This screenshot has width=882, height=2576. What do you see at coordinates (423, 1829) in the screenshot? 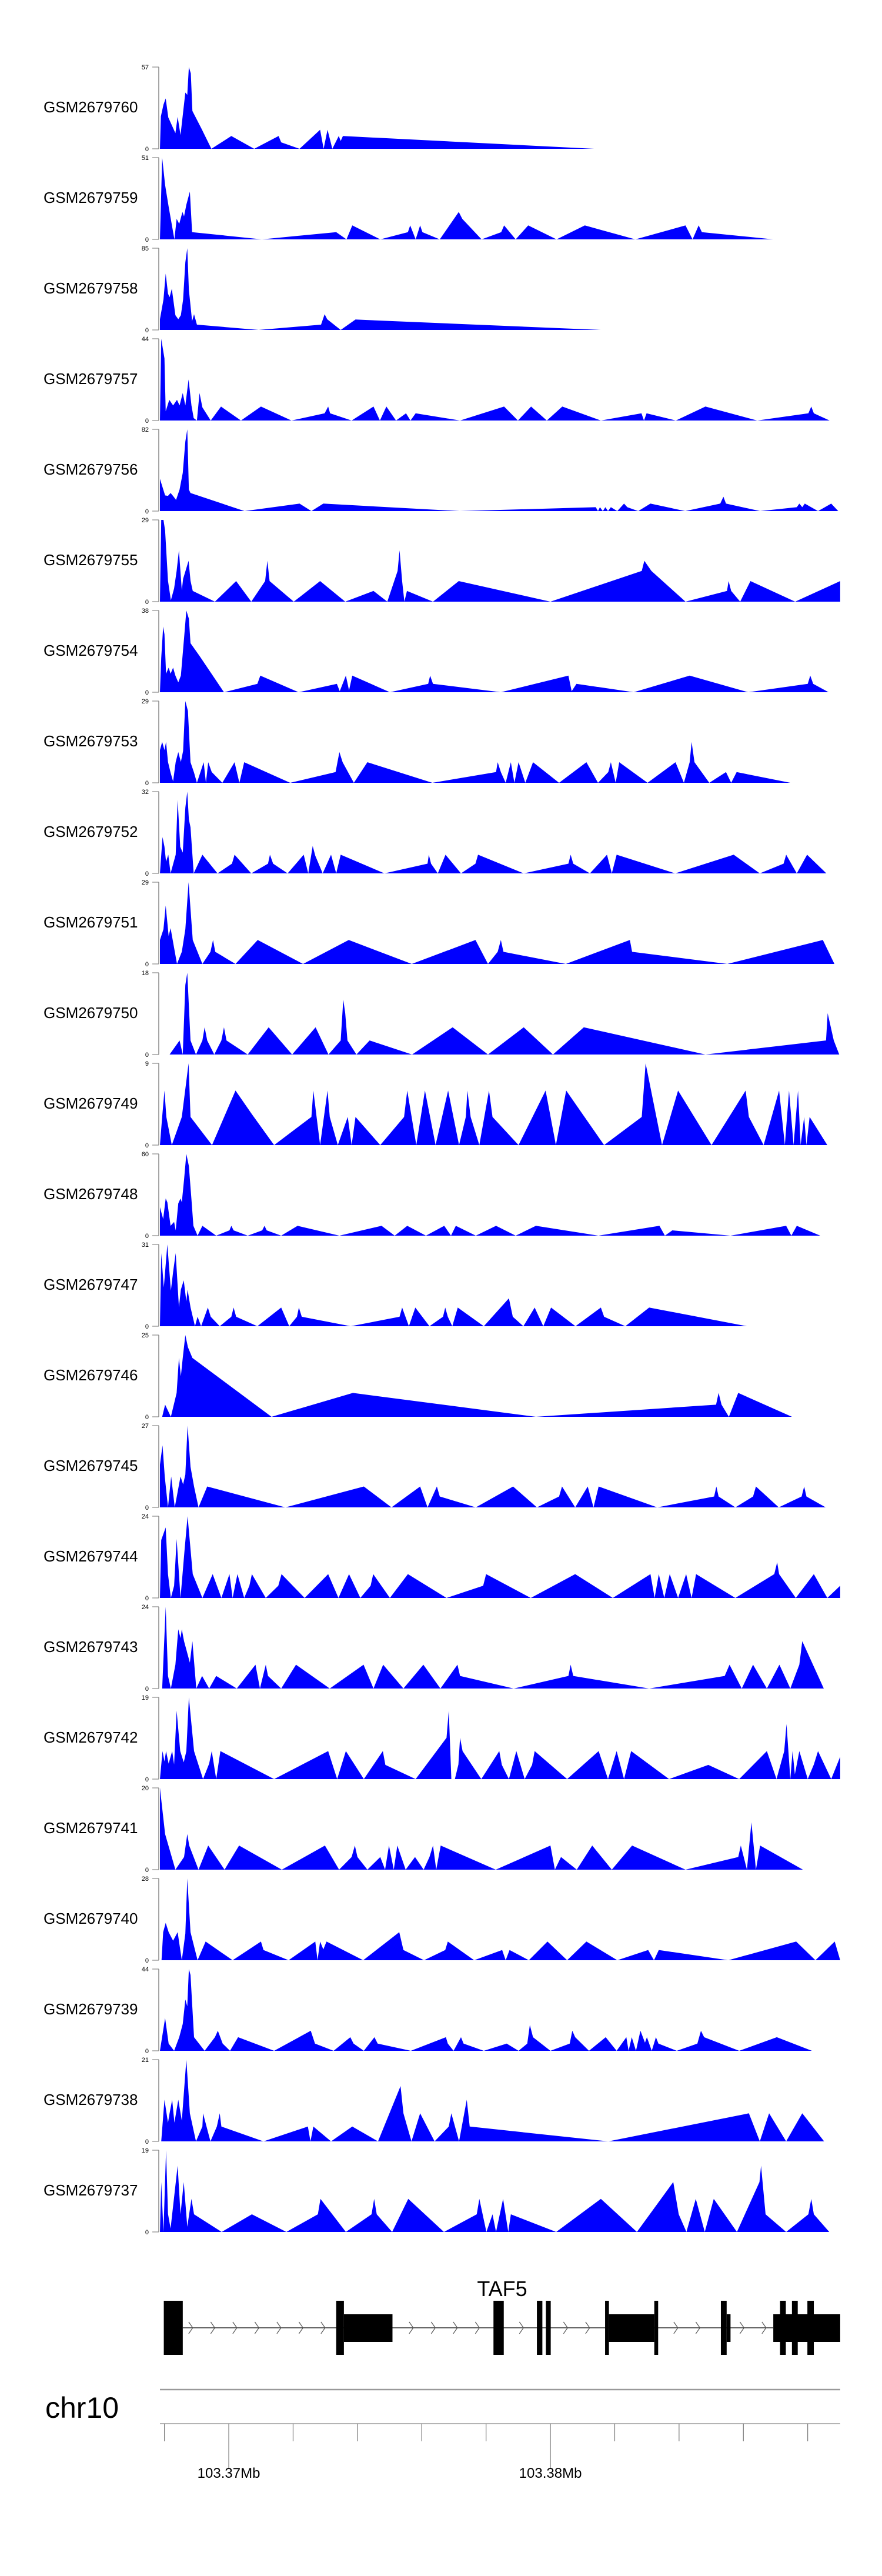
I see `track-GSM2679741: GSM2679741 20 0` at bounding box center [423, 1829].